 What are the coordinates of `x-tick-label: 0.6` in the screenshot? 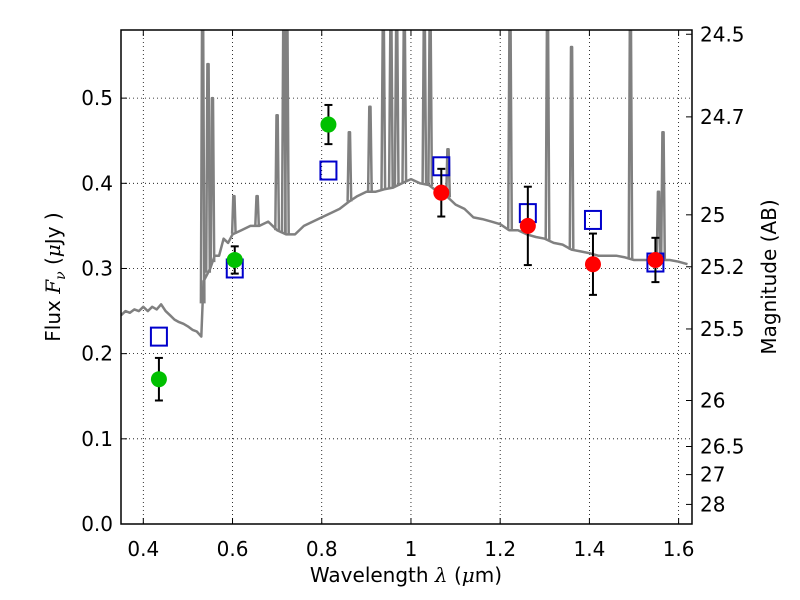 It's located at (233, 549).